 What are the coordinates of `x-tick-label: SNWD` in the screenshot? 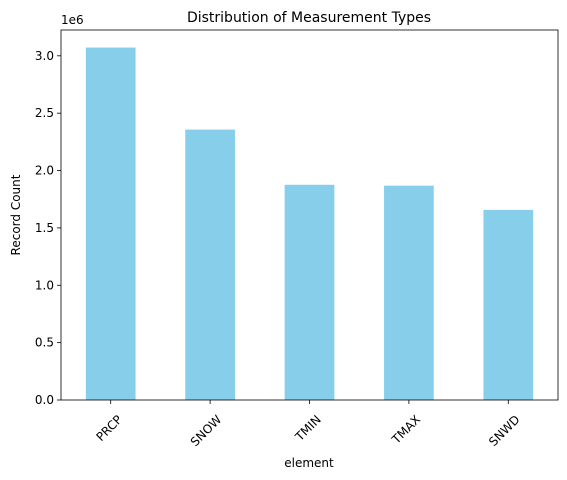 It's located at (504, 430).